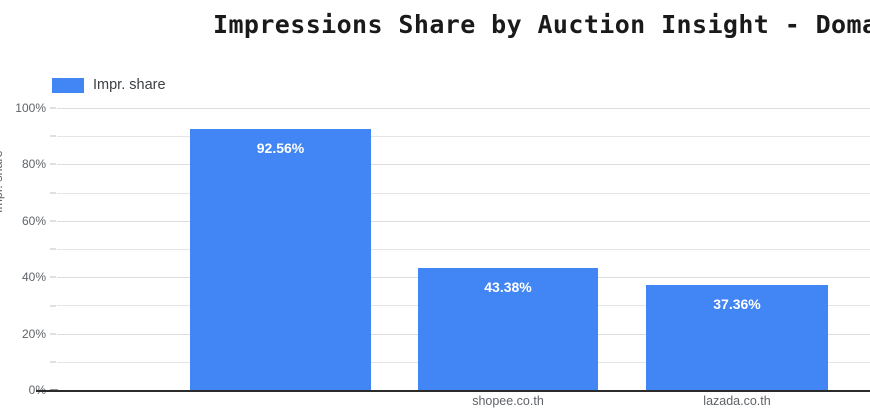 This screenshot has height=411, width=870. Describe the element at coordinates (33, 221) in the screenshot. I see `y-tick-label-60: 60%` at that location.